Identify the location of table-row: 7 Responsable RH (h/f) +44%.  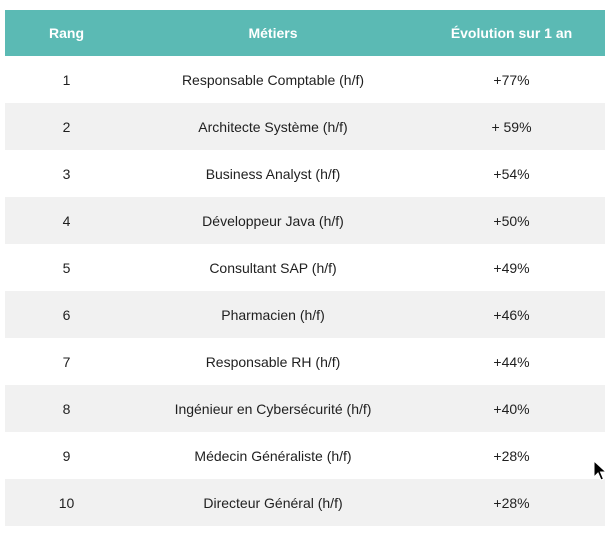
(305, 361).